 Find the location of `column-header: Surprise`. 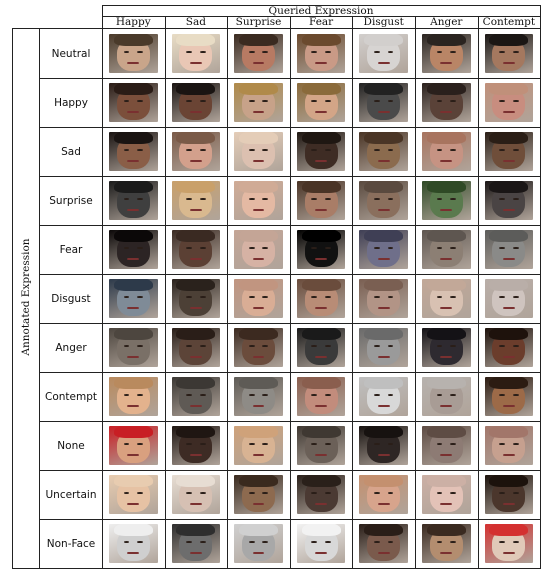

column-header: Surprise is located at coordinates (258, 22).